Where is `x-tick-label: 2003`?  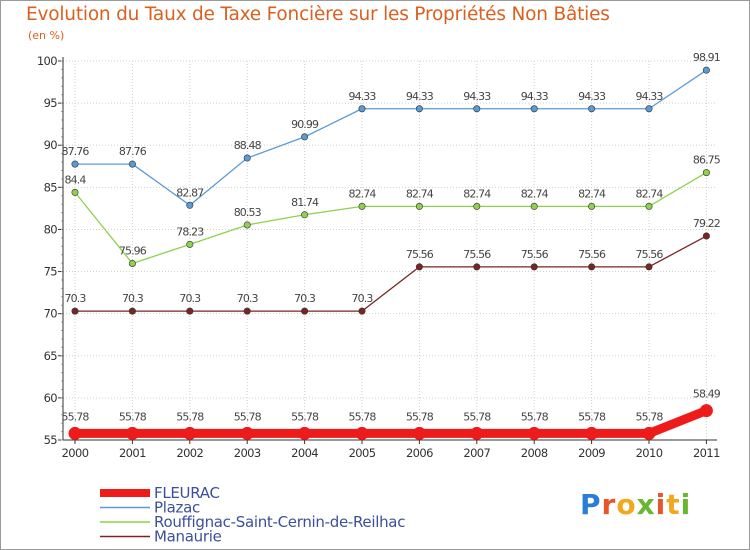
x-tick-label: 2003 is located at coordinates (247, 453).